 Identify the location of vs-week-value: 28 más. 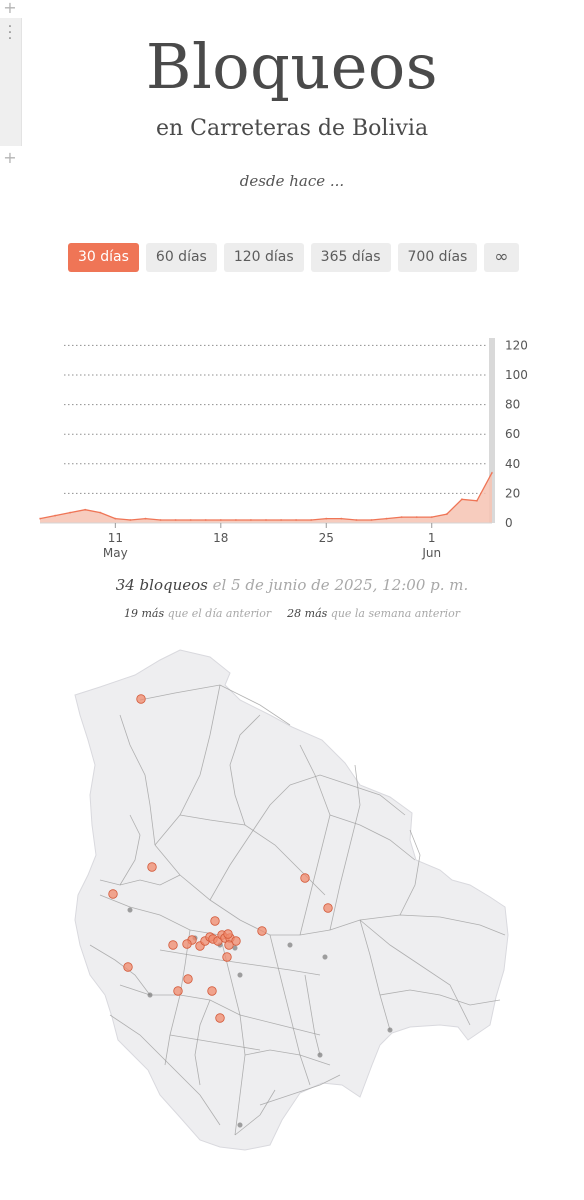
(307, 613).